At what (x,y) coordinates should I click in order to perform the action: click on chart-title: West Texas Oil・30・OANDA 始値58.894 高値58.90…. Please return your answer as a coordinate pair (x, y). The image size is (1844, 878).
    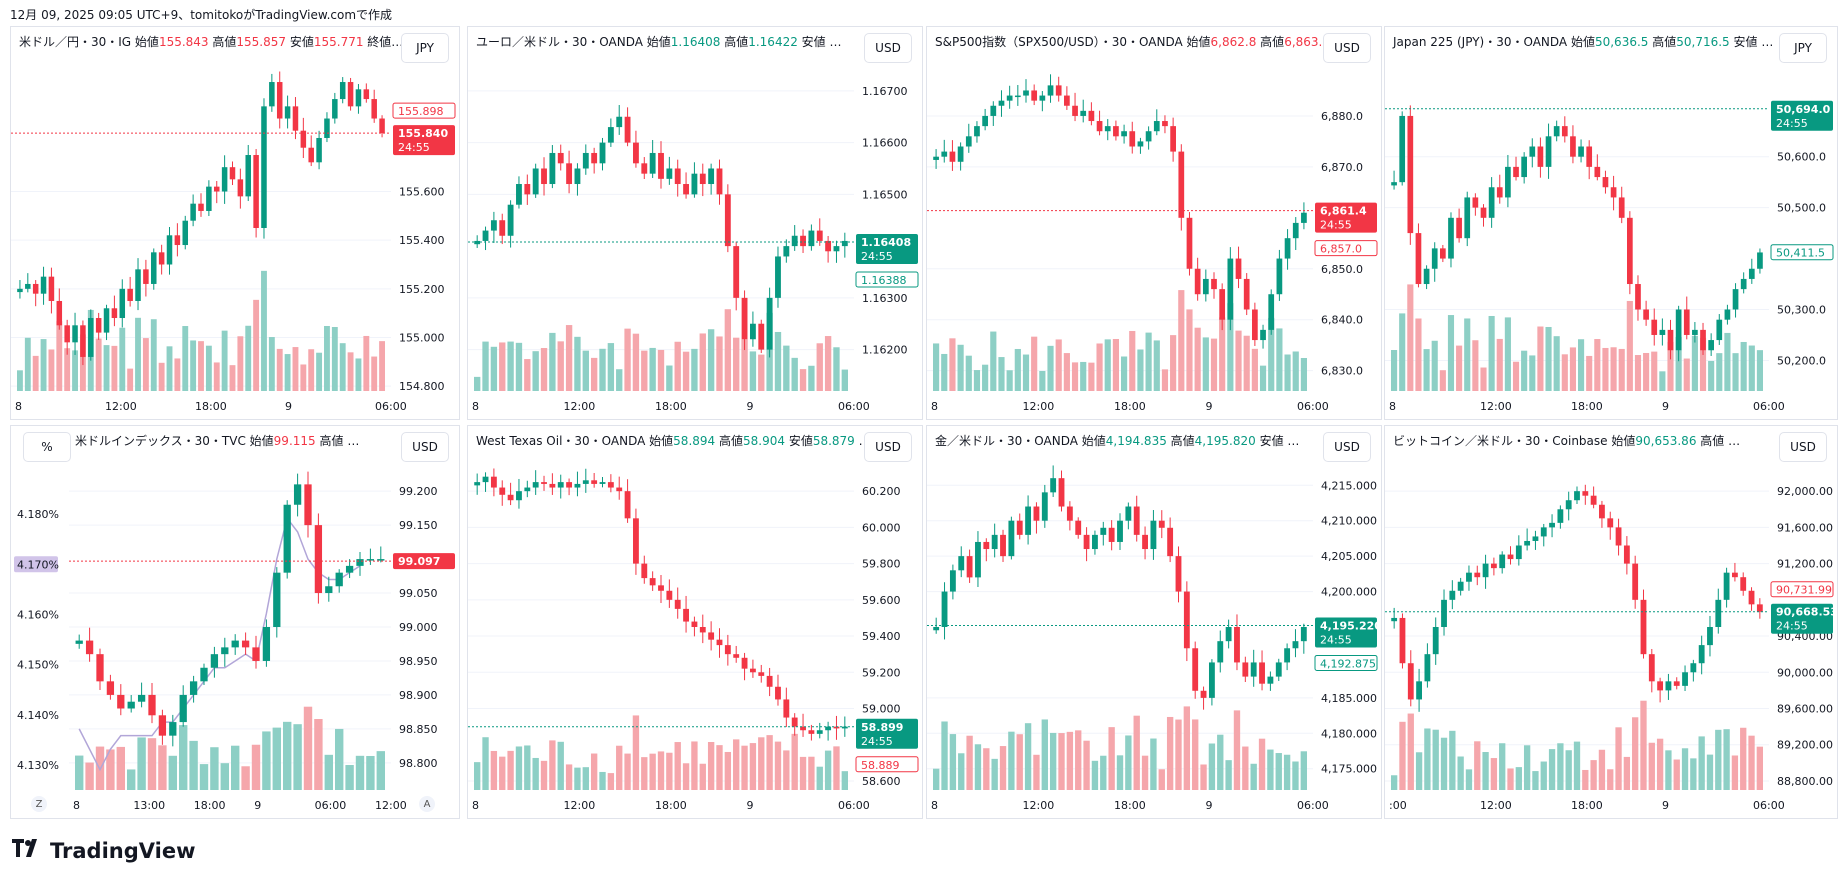
    Looking at the image, I should click on (673, 440).